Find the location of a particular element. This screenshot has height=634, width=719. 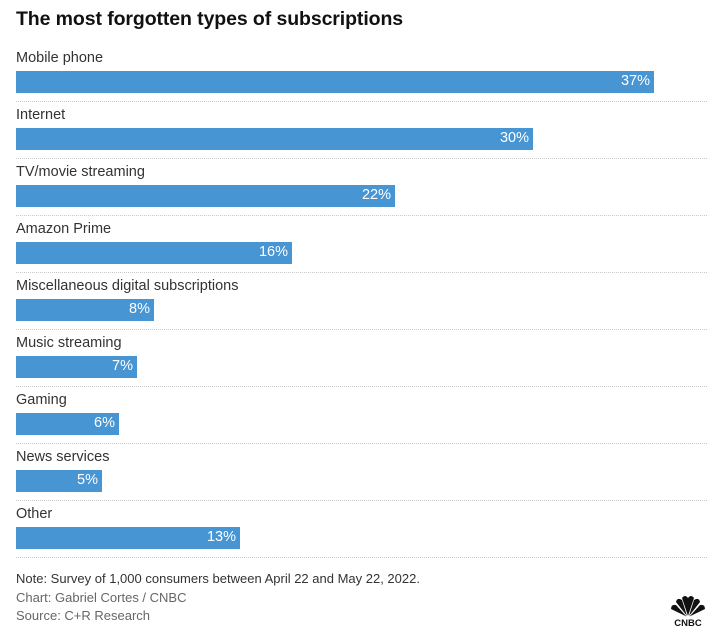

data-label: 5% is located at coordinates (87, 480).